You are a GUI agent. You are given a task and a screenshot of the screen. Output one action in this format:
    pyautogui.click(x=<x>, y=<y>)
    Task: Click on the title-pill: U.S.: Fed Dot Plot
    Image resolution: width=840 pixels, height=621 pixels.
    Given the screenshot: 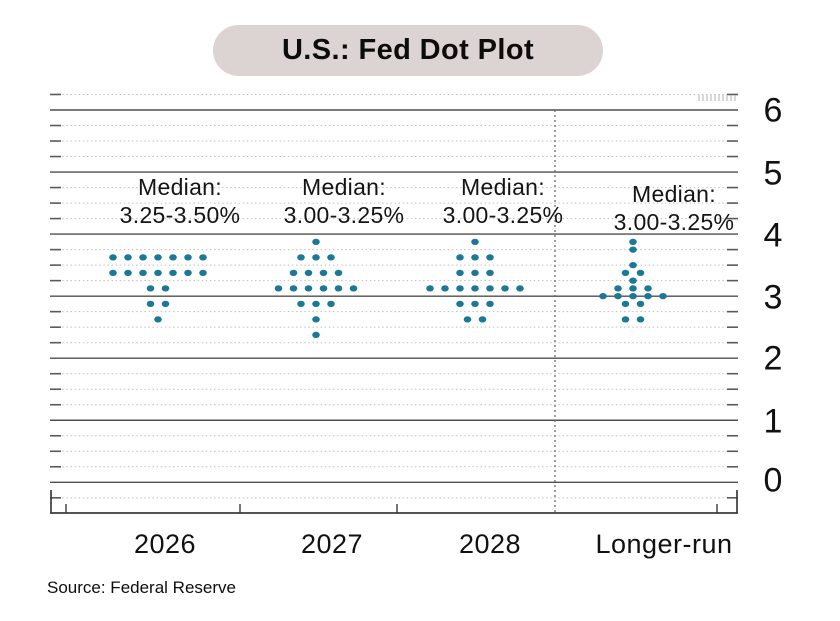 What is the action you would take?
    pyautogui.click(x=408, y=50)
    